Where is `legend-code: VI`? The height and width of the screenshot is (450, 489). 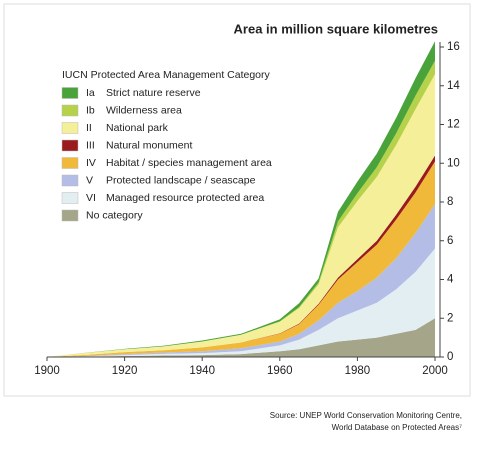
legend-code: VI is located at coordinates (91, 198).